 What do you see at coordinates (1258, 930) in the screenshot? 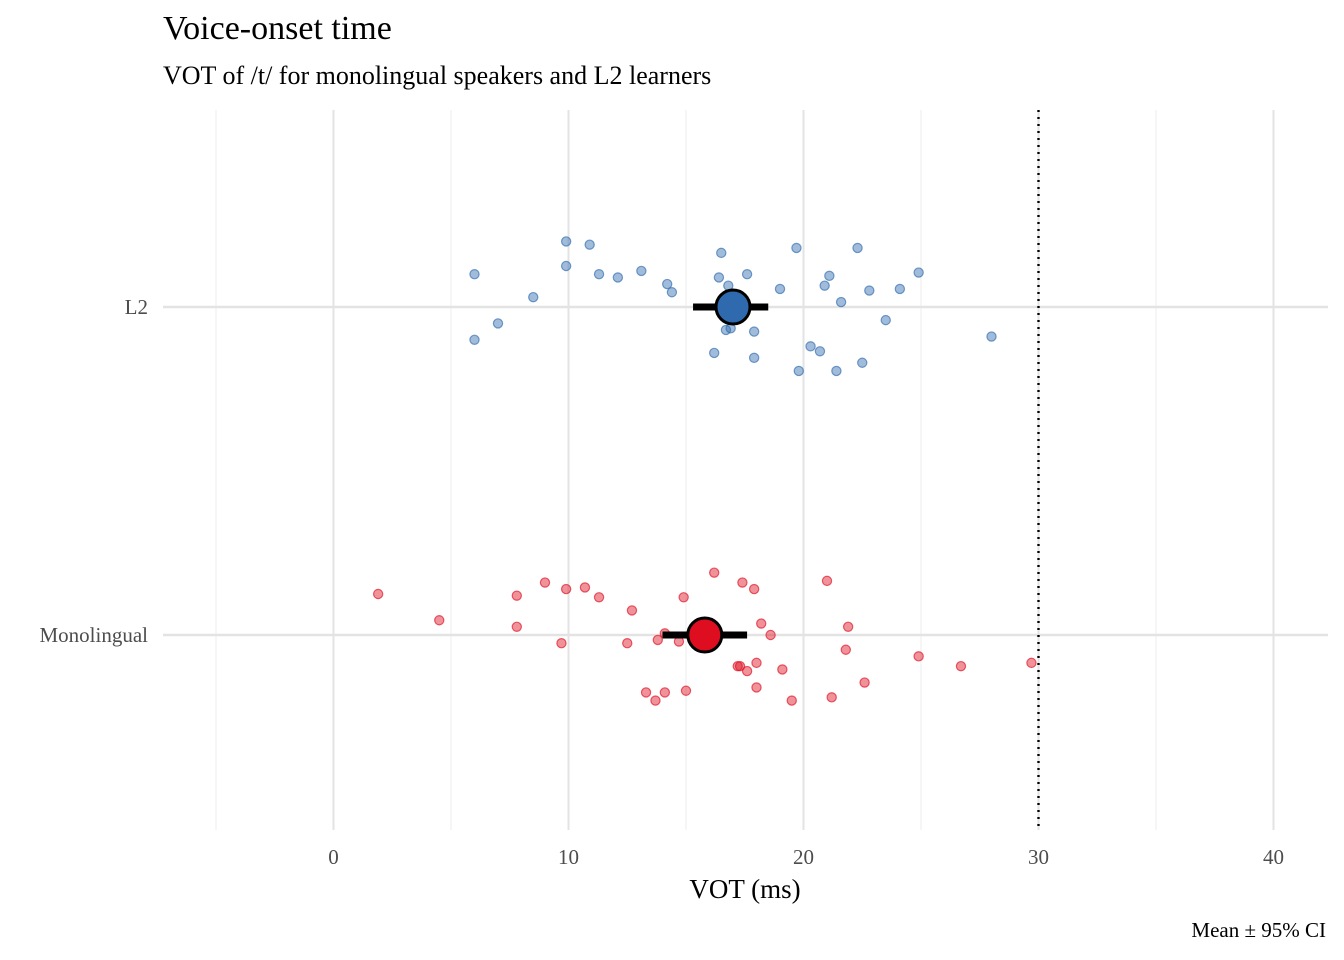
I see `caption: Mean ± 95% CI` at bounding box center [1258, 930].